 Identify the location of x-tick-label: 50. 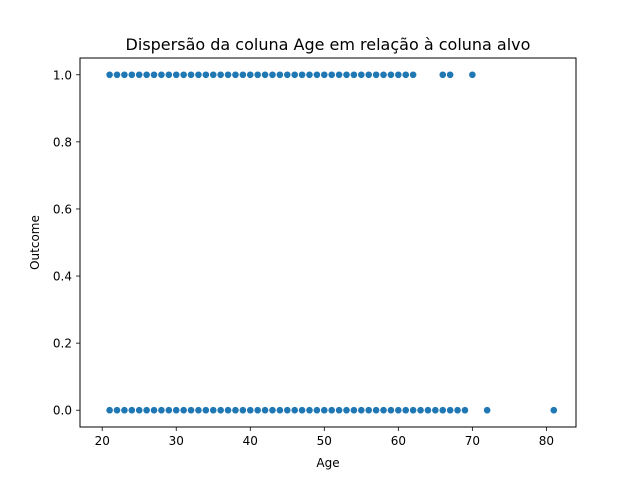
(324, 441).